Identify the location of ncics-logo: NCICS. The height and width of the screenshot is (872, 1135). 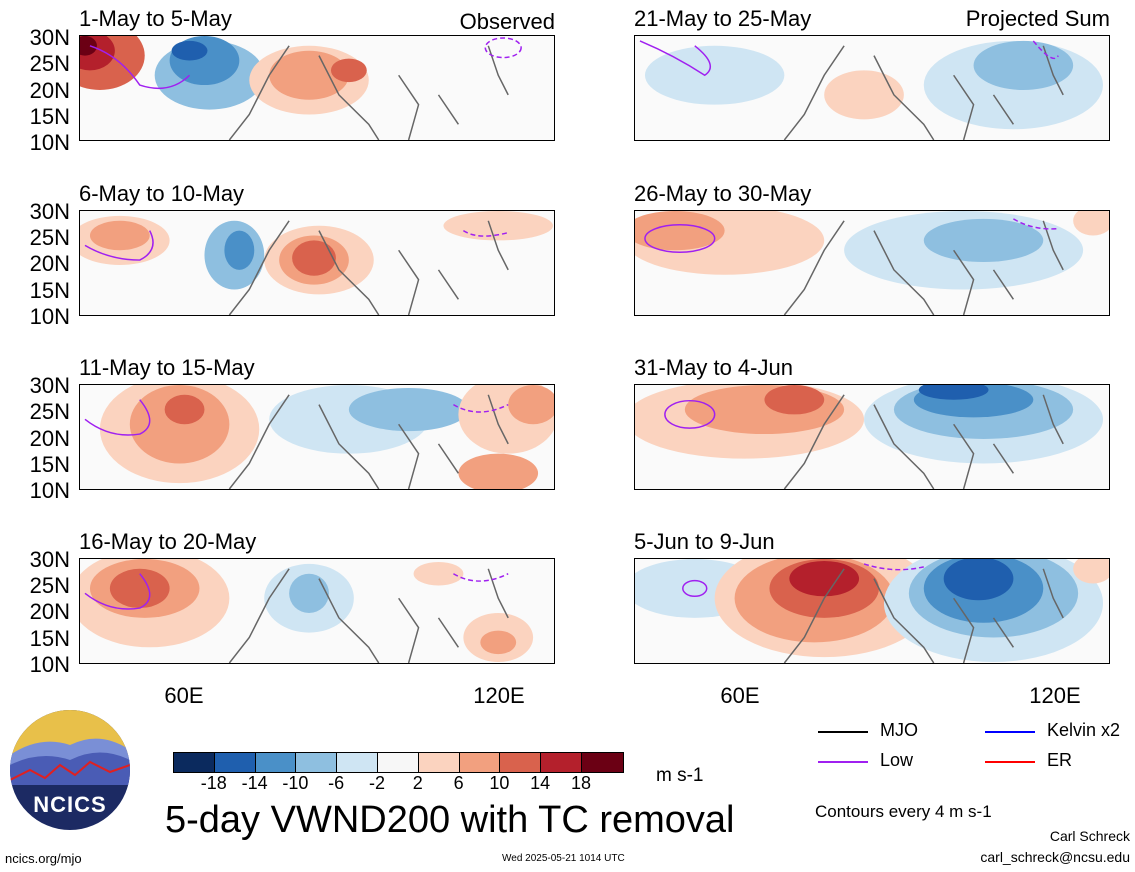
(70, 770).